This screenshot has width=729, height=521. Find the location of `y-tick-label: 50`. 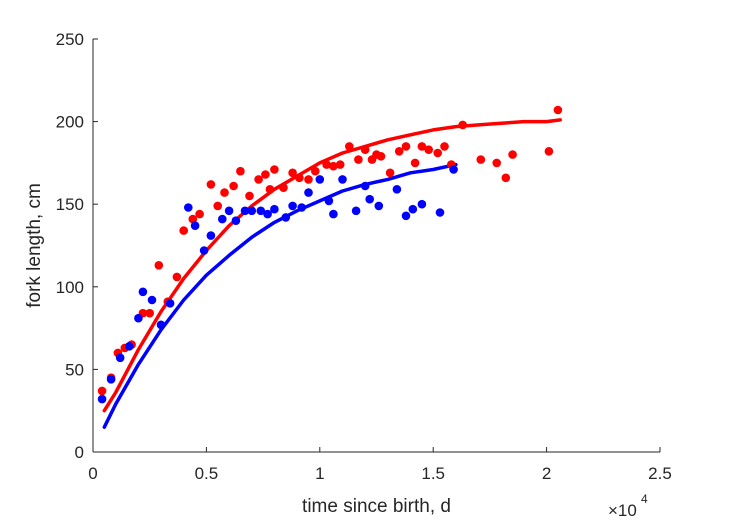

y-tick-label: 50 is located at coordinates (74, 369).